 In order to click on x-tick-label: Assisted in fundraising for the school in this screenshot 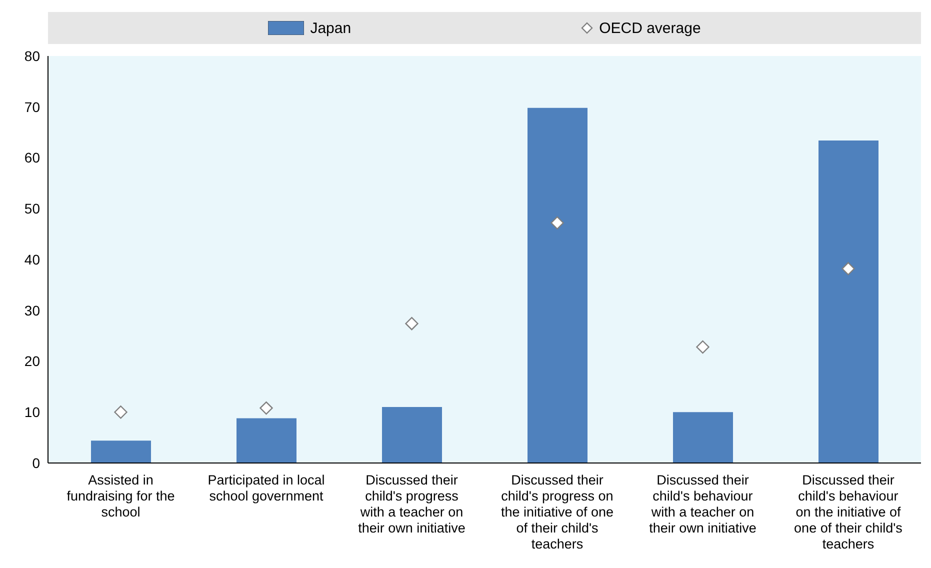, I will do `click(120, 496)`.